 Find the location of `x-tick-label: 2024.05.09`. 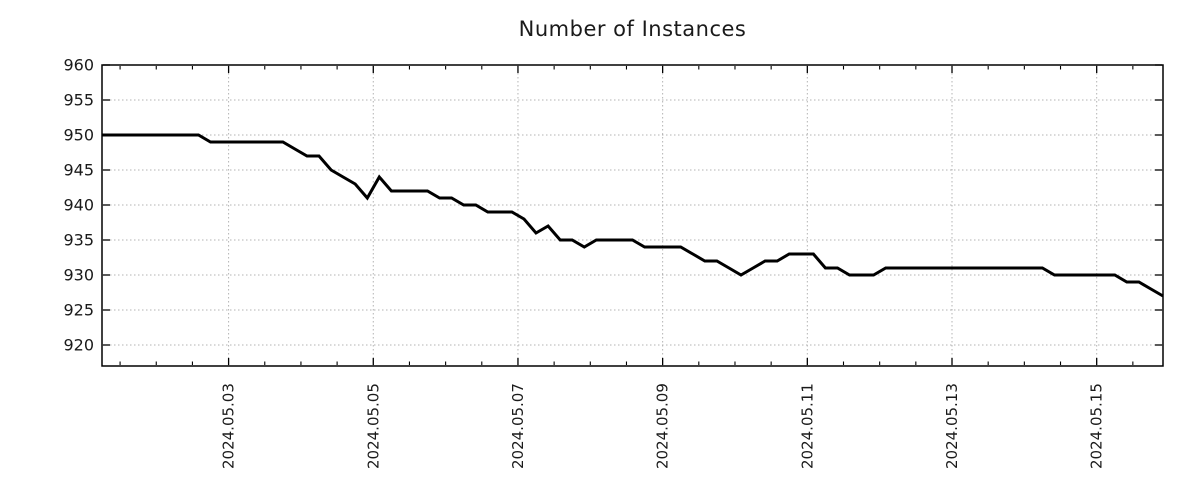

x-tick-label: 2024.05.09 is located at coordinates (663, 426).